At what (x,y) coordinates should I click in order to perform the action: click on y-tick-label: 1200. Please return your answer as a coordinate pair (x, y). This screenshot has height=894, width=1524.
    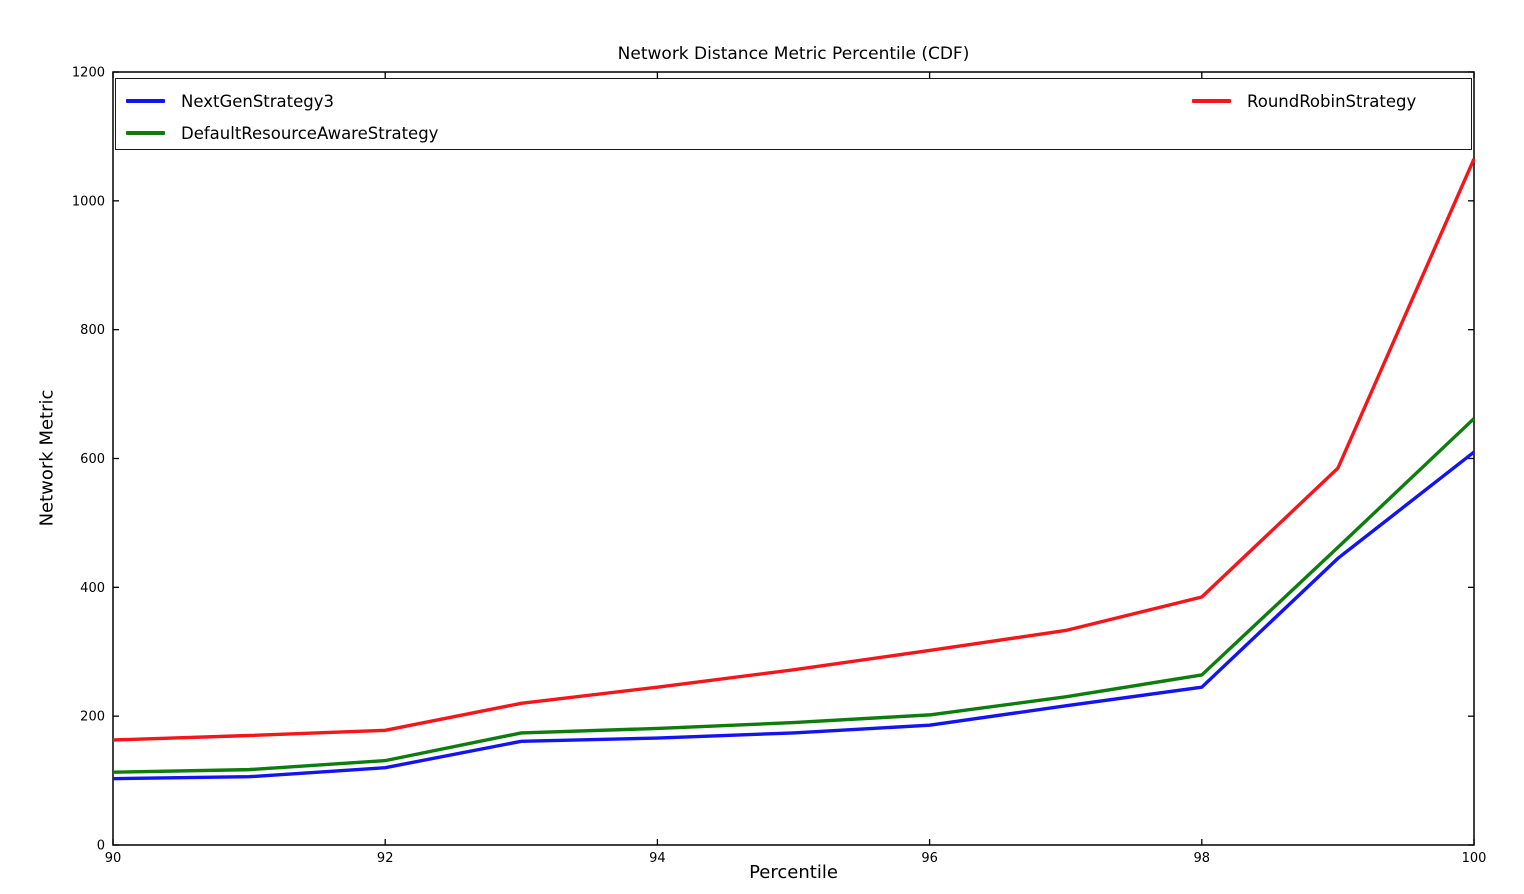
    Looking at the image, I should click on (88, 73).